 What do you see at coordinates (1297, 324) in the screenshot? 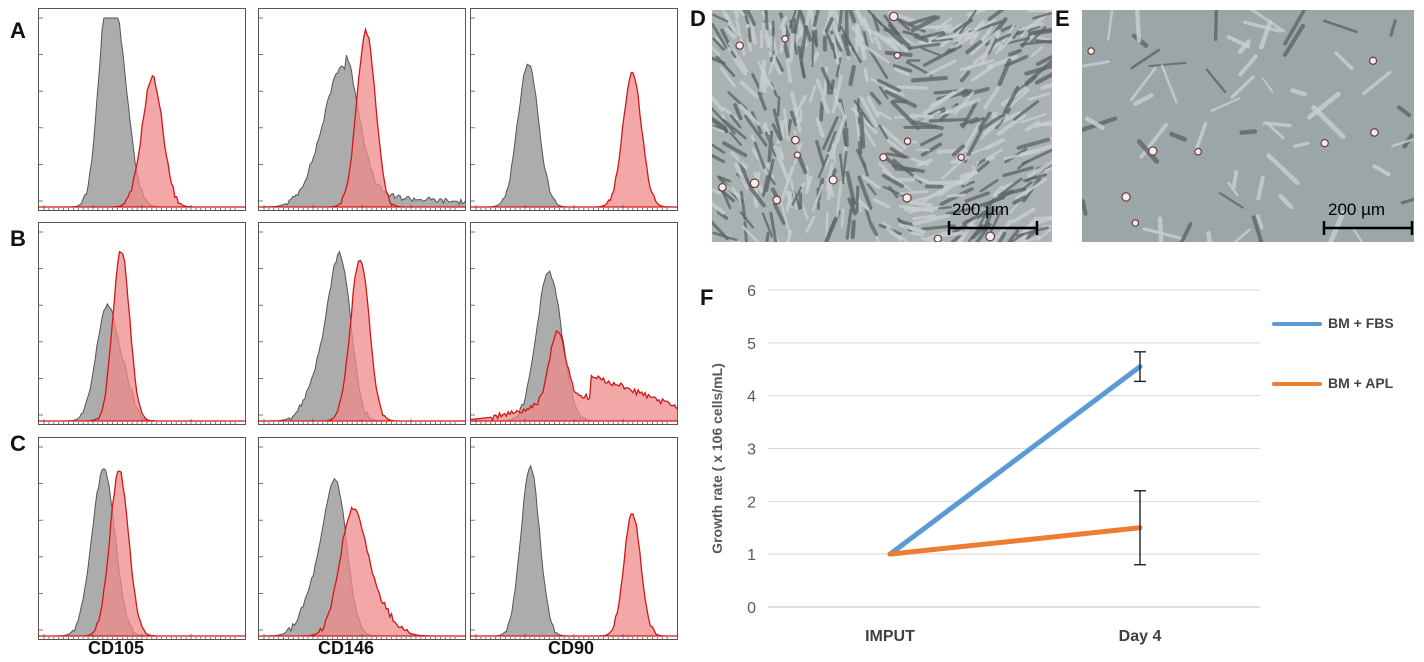
I see `legend-swatch-fbs` at bounding box center [1297, 324].